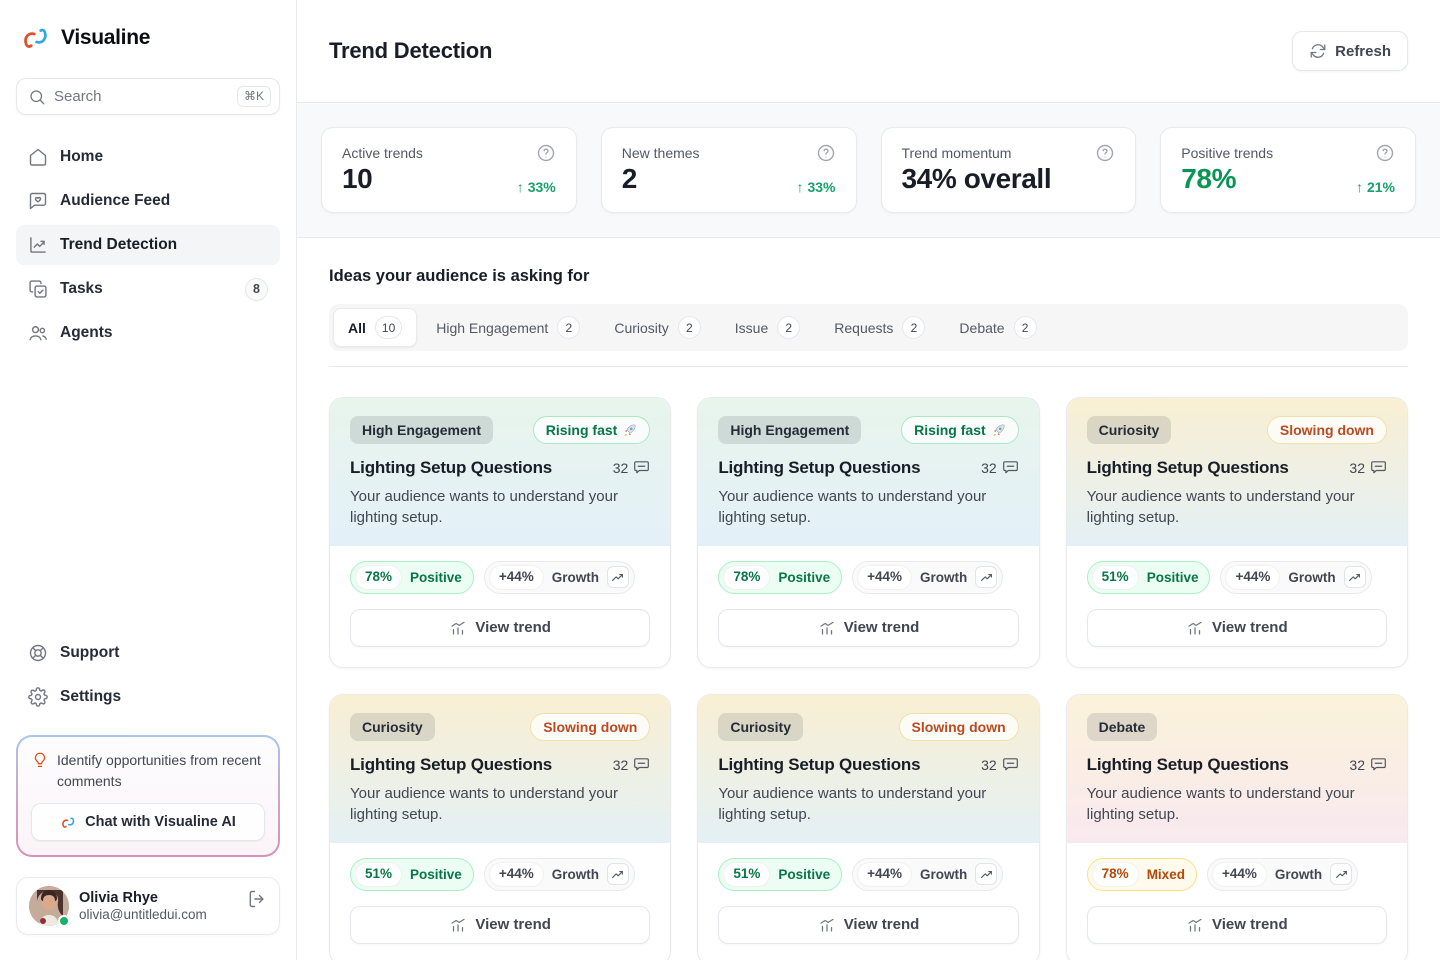  What do you see at coordinates (1122, 727) in the screenshot?
I see `category-badge: Debate` at bounding box center [1122, 727].